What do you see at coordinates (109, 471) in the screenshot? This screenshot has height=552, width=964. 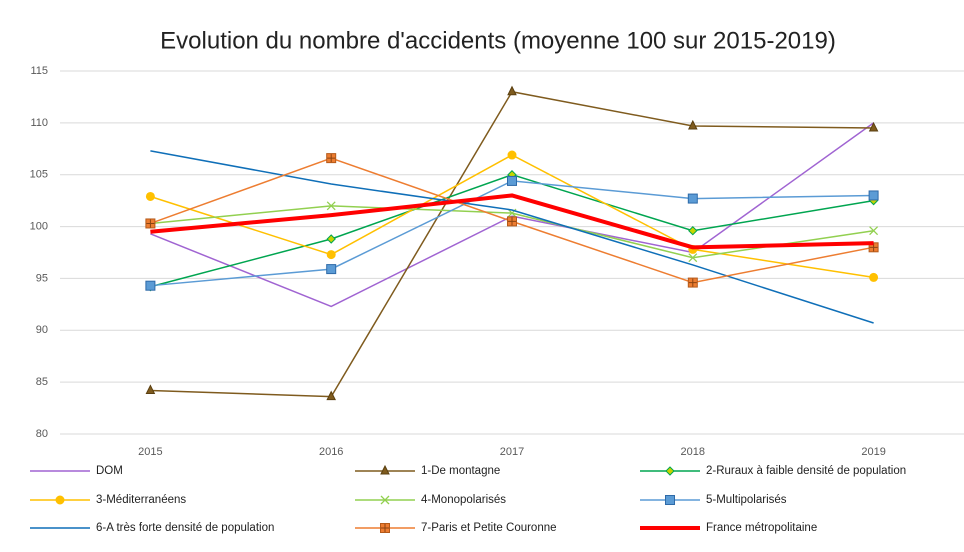 I see `legend-label: DOM` at bounding box center [109, 471].